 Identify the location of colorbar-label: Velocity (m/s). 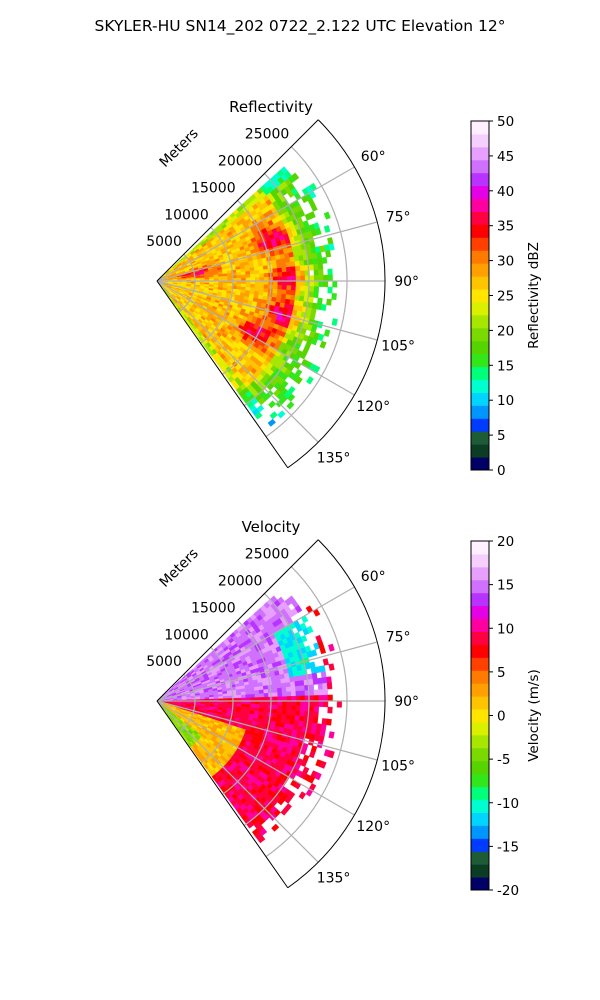
(534, 715).